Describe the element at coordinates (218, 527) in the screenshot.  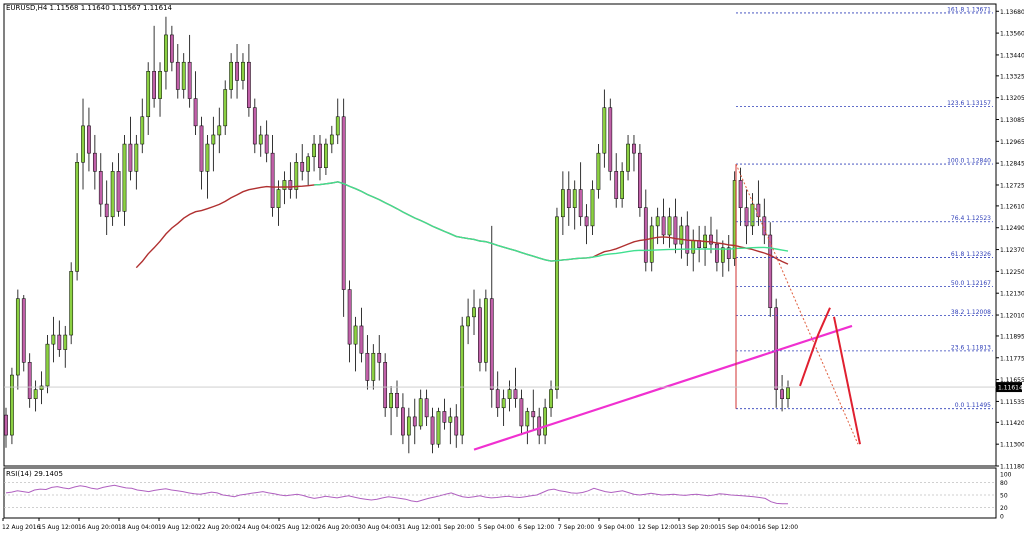
I see `time-tick-label: 22 Aug 20:00` at that location.